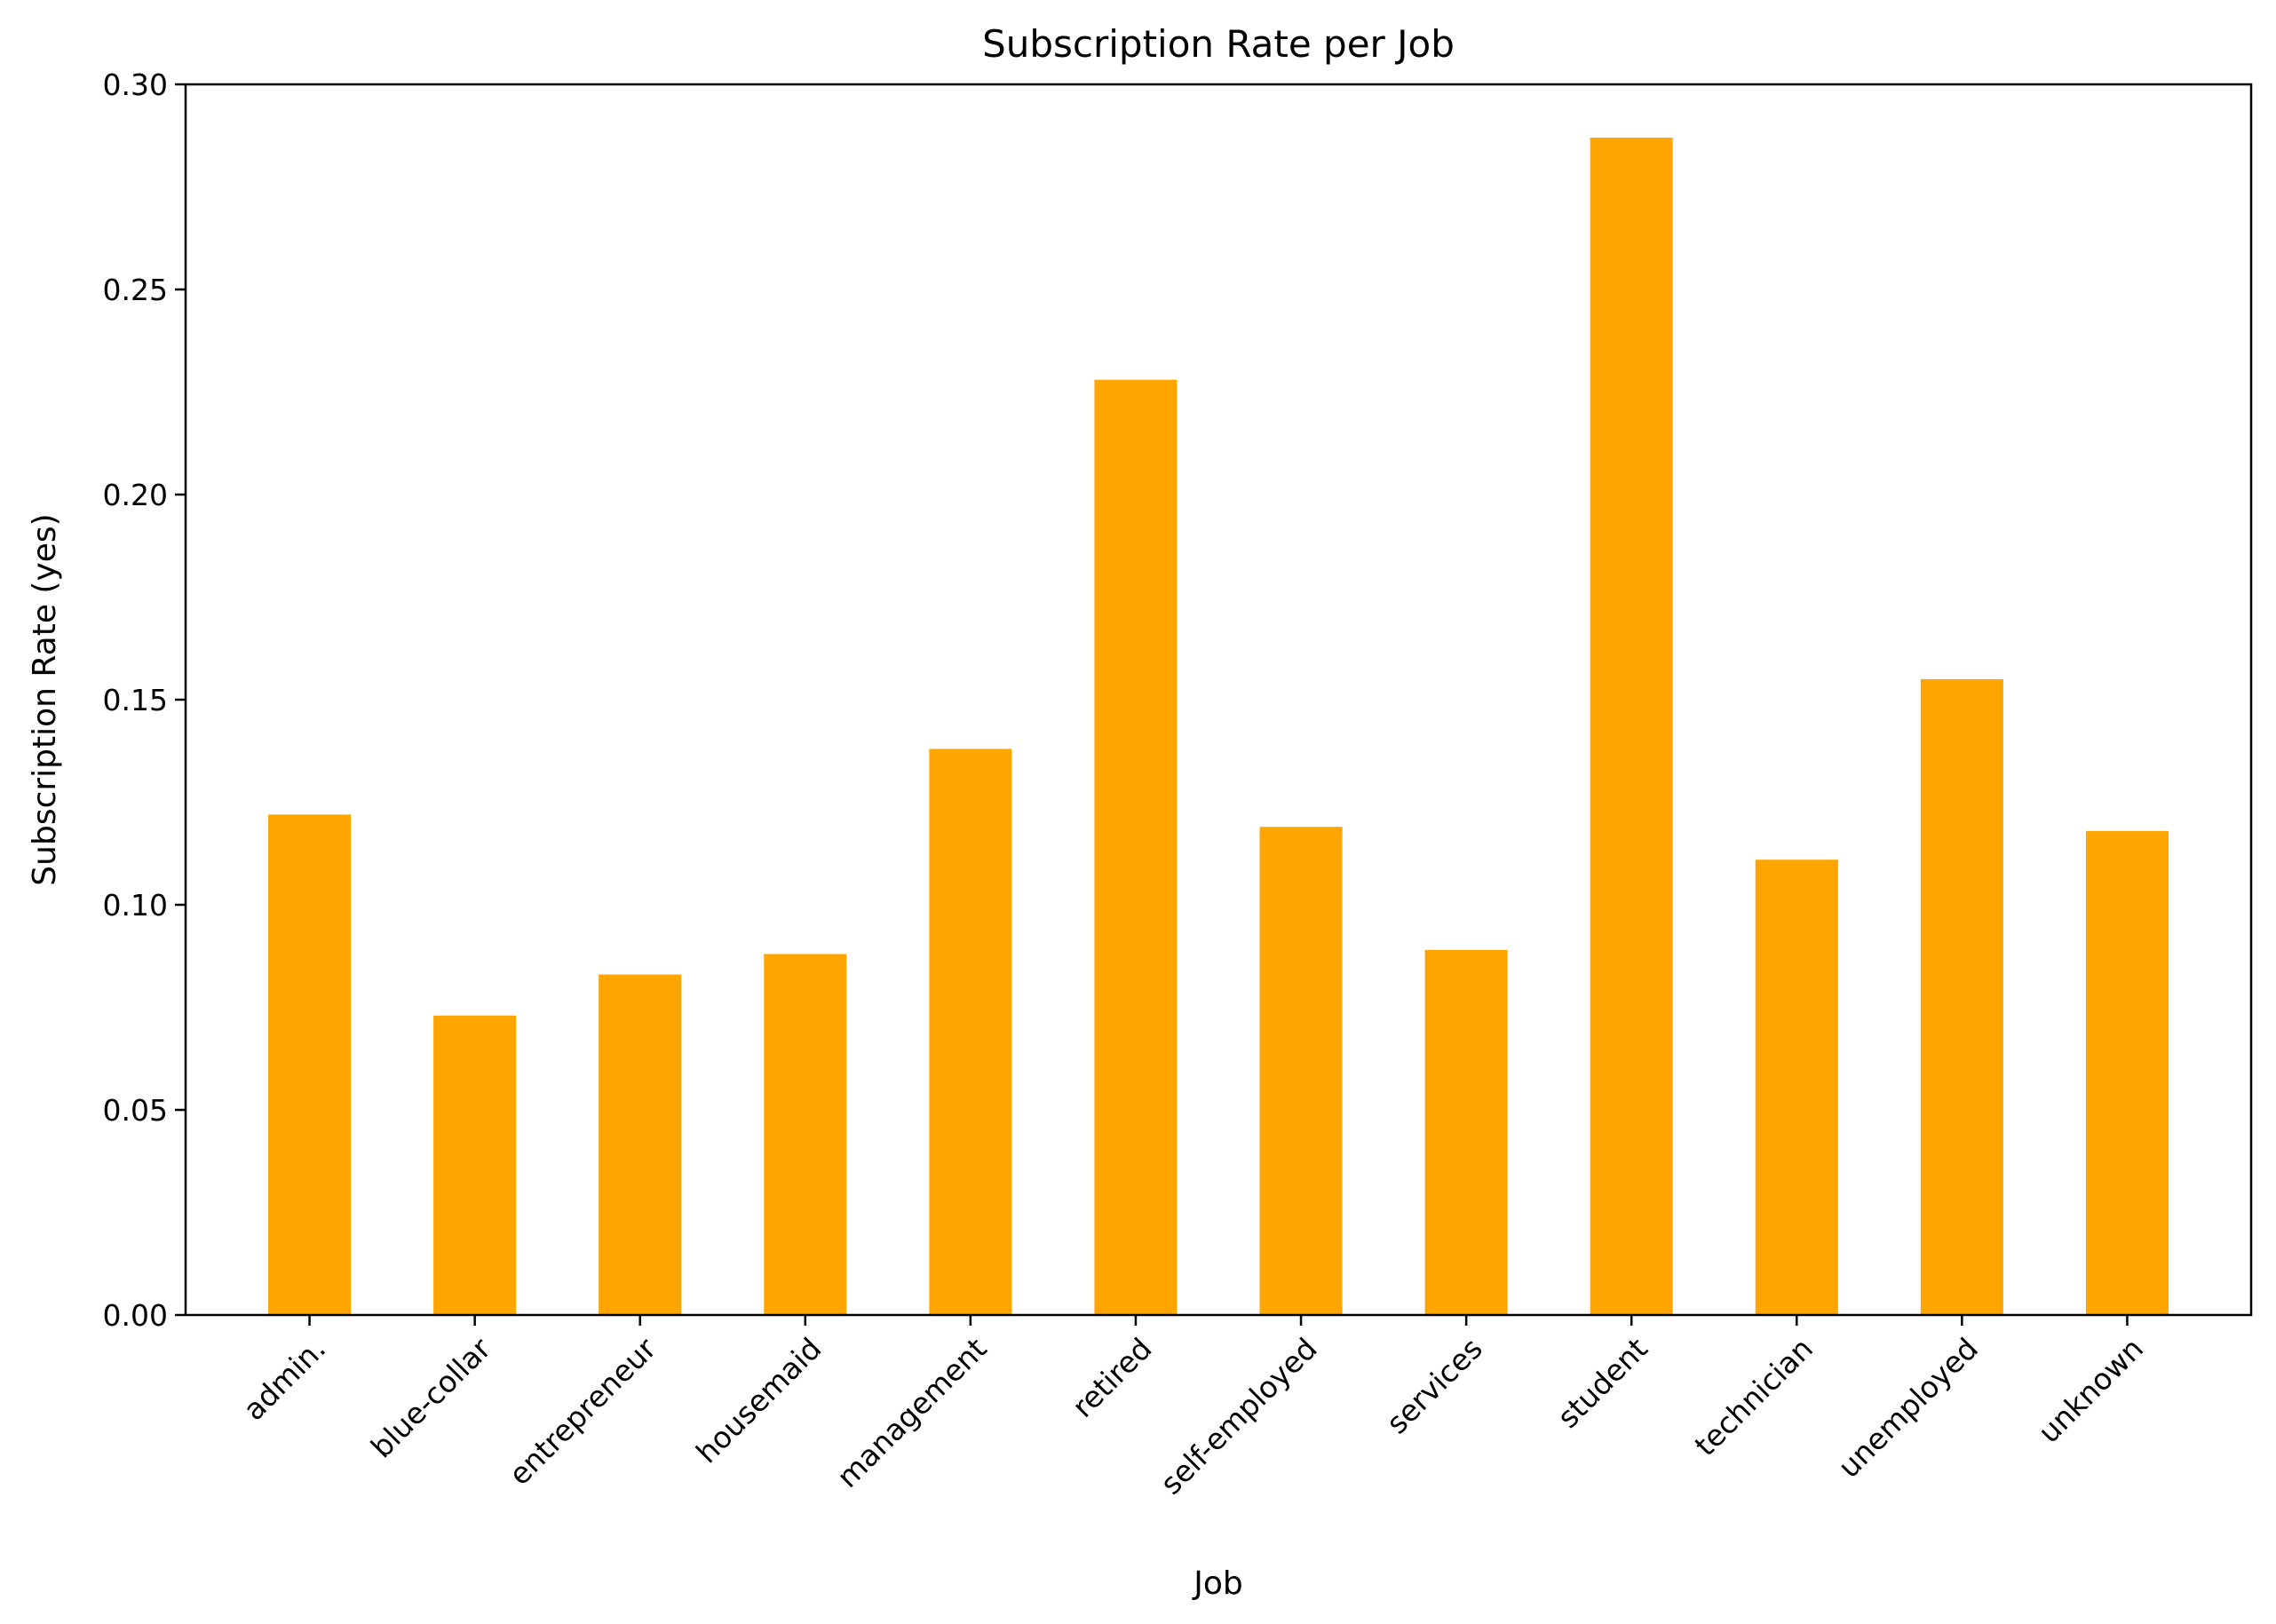 This screenshot has height=1624, width=2276. Describe the element at coordinates (135, 1110) in the screenshot. I see `y-tick-label: 0.05` at that location.